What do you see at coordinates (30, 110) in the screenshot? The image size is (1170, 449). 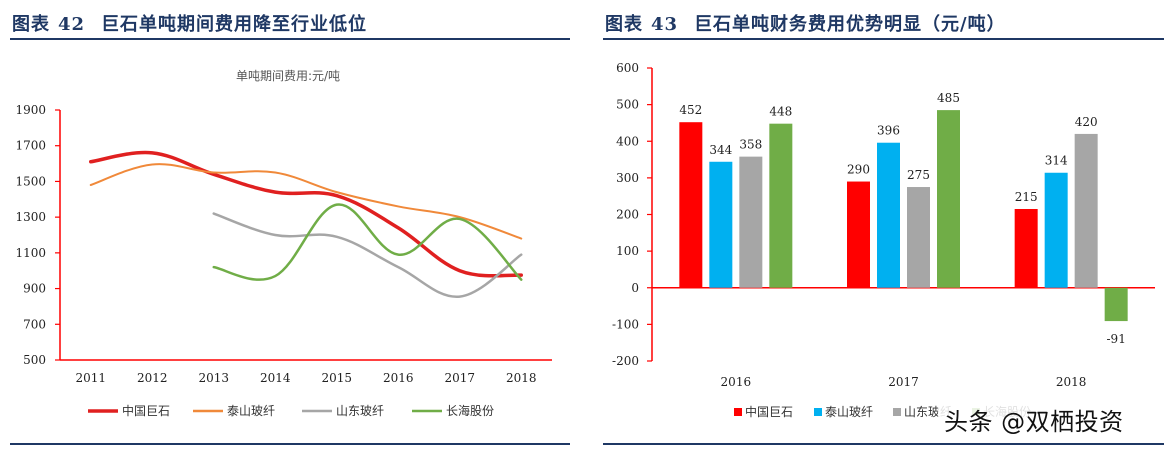 I see `y-tick-label: 1900` at bounding box center [30, 110].